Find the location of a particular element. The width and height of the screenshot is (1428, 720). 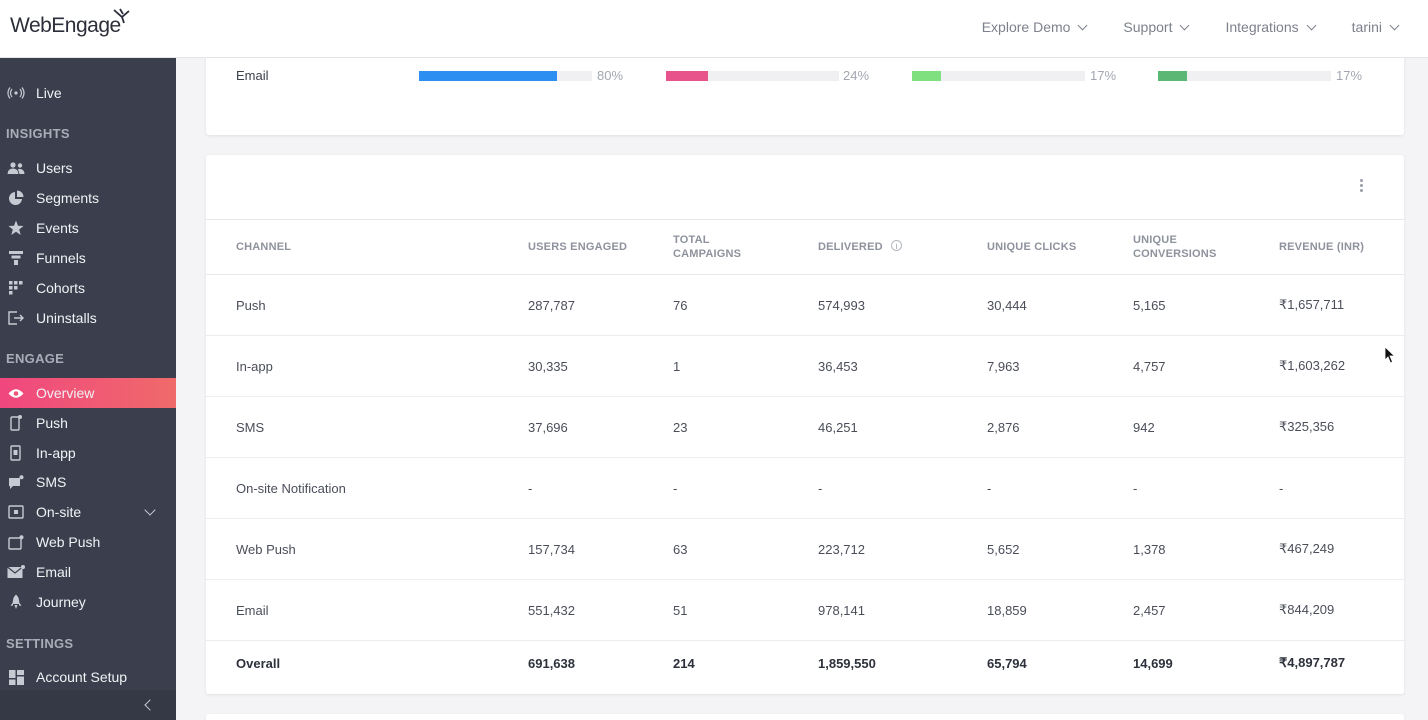

percent-label: 17% is located at coordinates (1349, 75).